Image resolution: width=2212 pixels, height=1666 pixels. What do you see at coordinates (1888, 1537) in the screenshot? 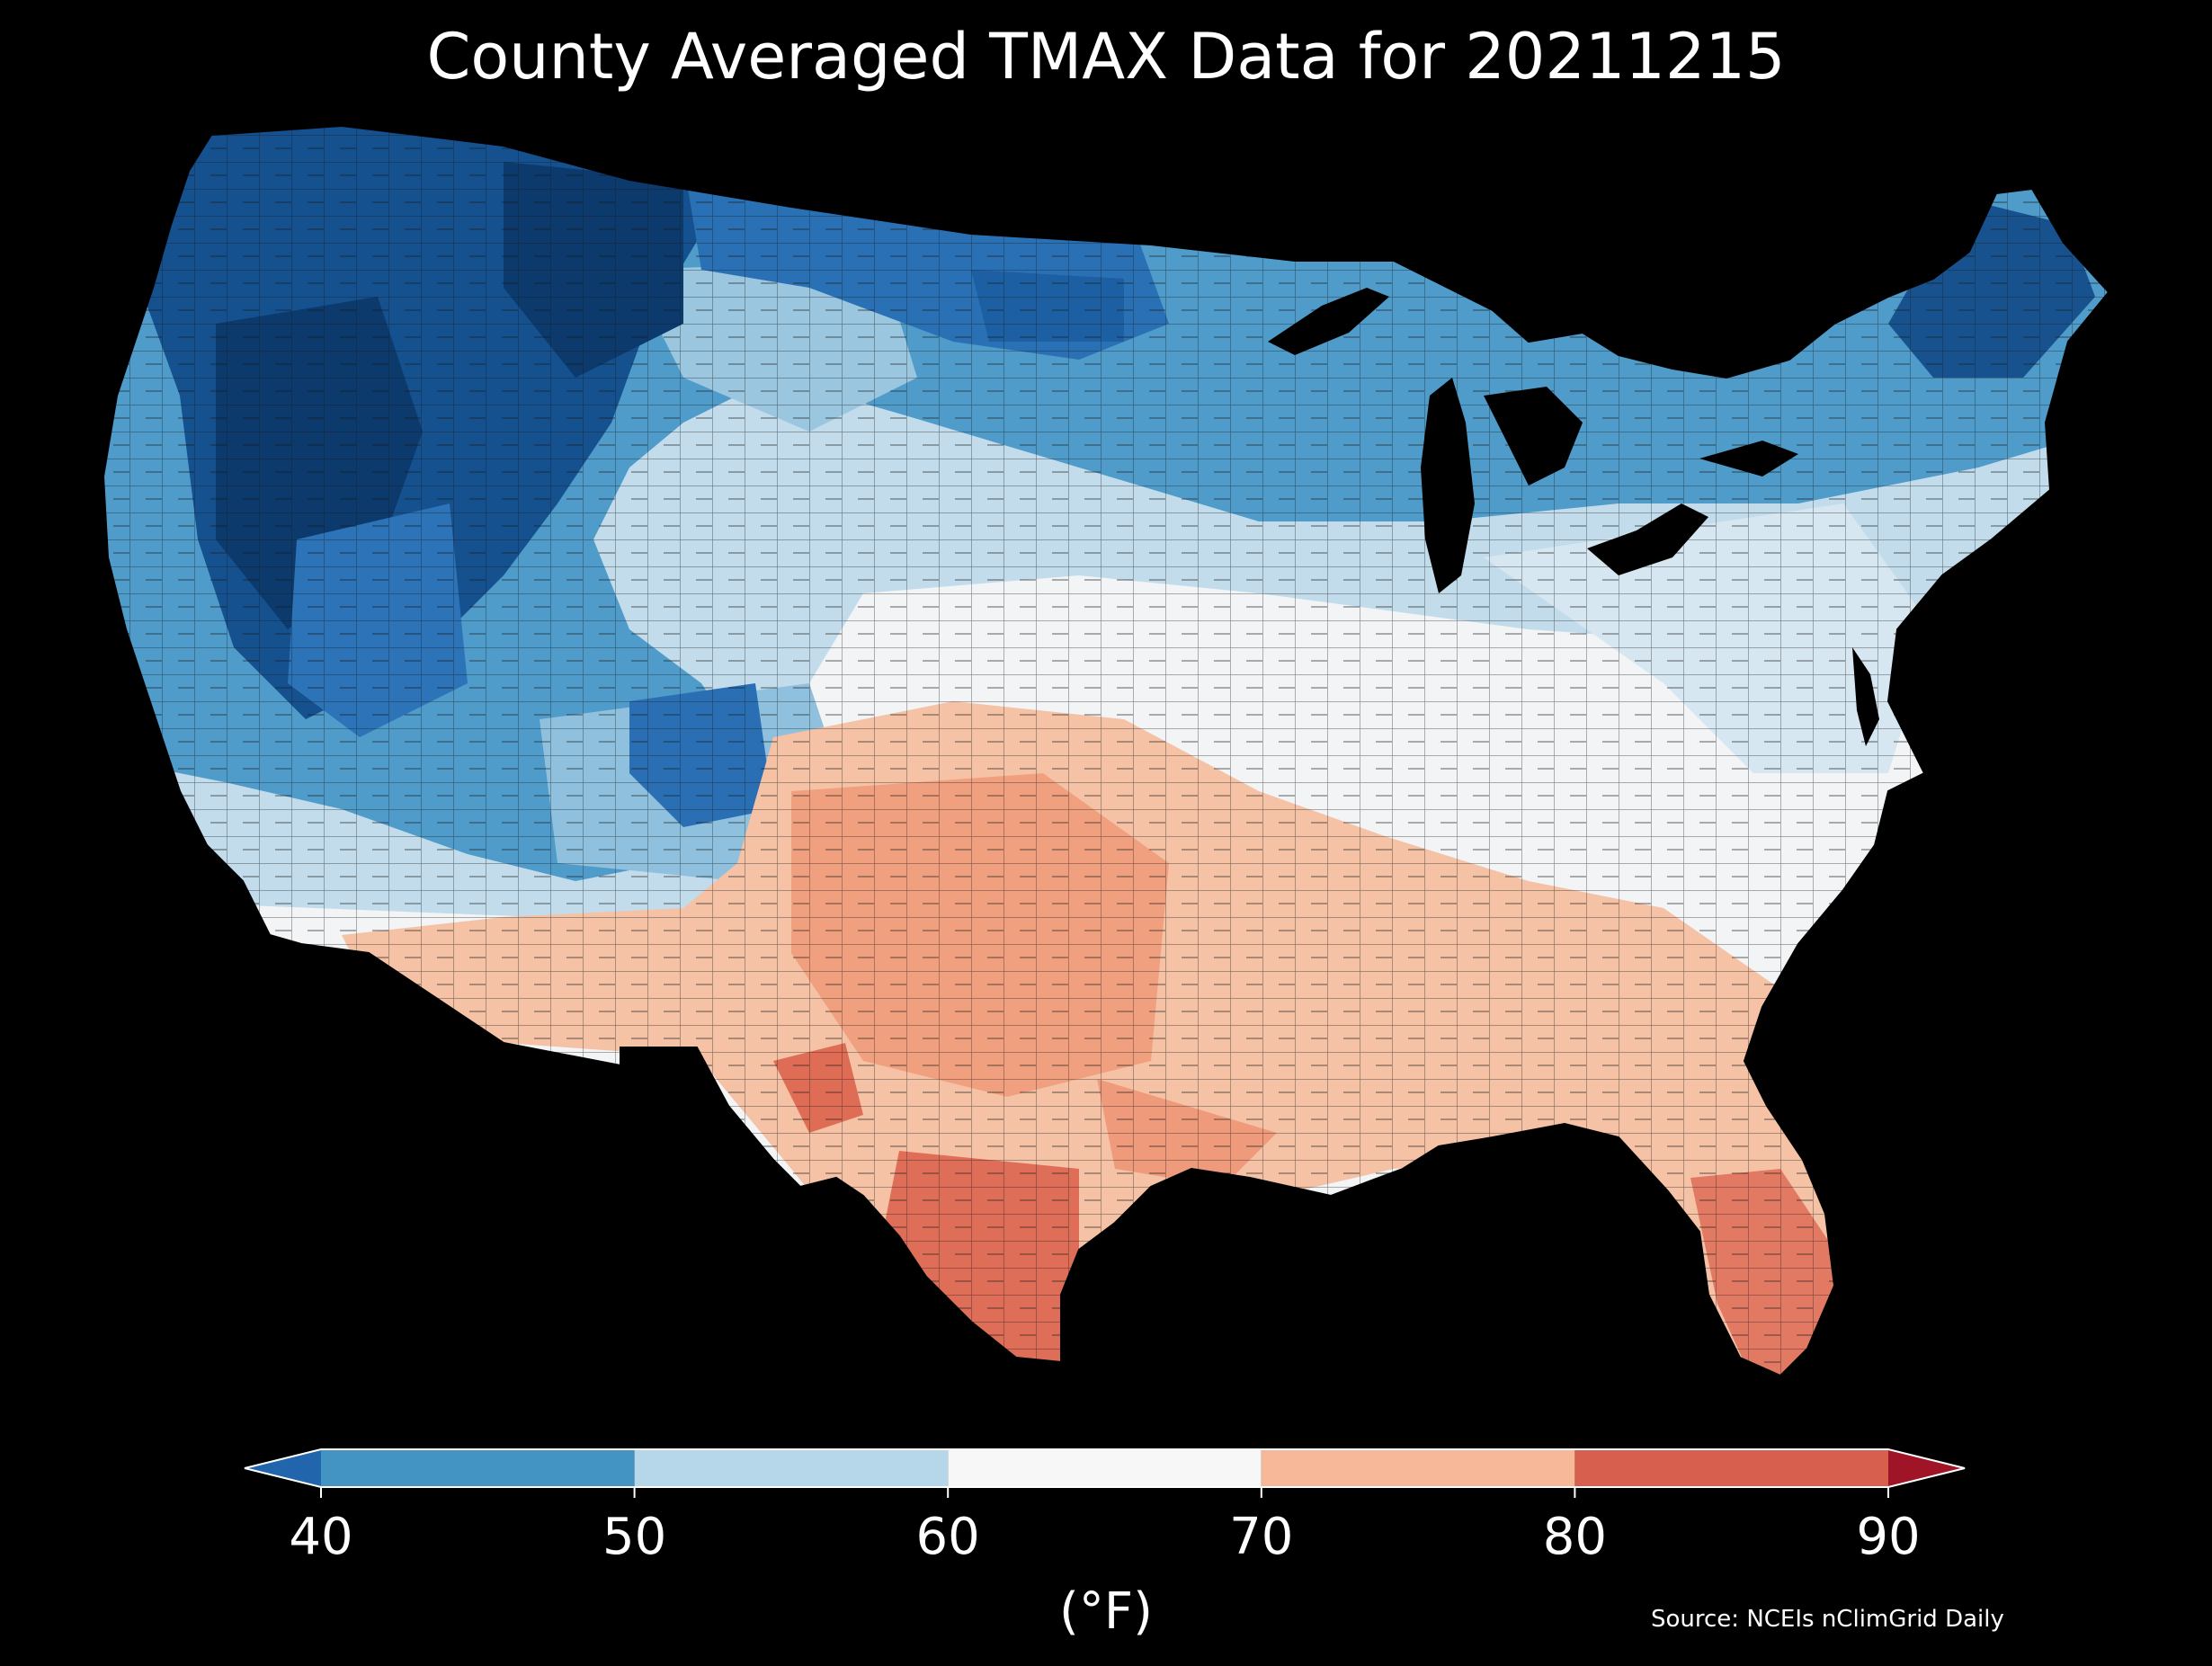
I see `colorbar-tick-label: 90` at bounding box center [1888, 1537].